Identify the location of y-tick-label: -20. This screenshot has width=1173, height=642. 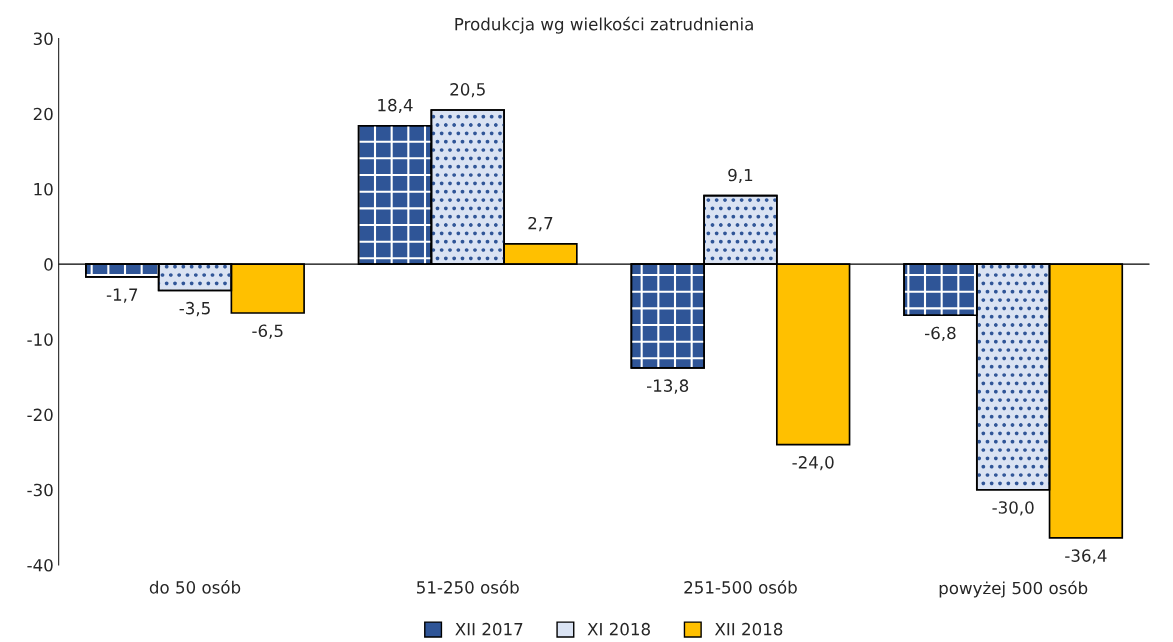
(40, 415).